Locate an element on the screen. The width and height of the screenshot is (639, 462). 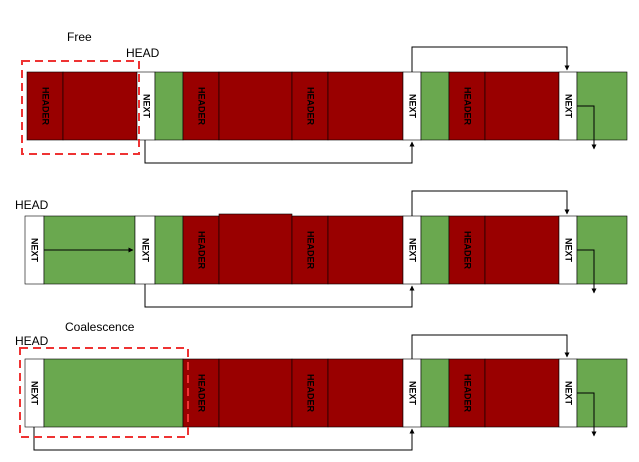
row-3-header-text-3: HEADER is located at coordinates (468, 393).